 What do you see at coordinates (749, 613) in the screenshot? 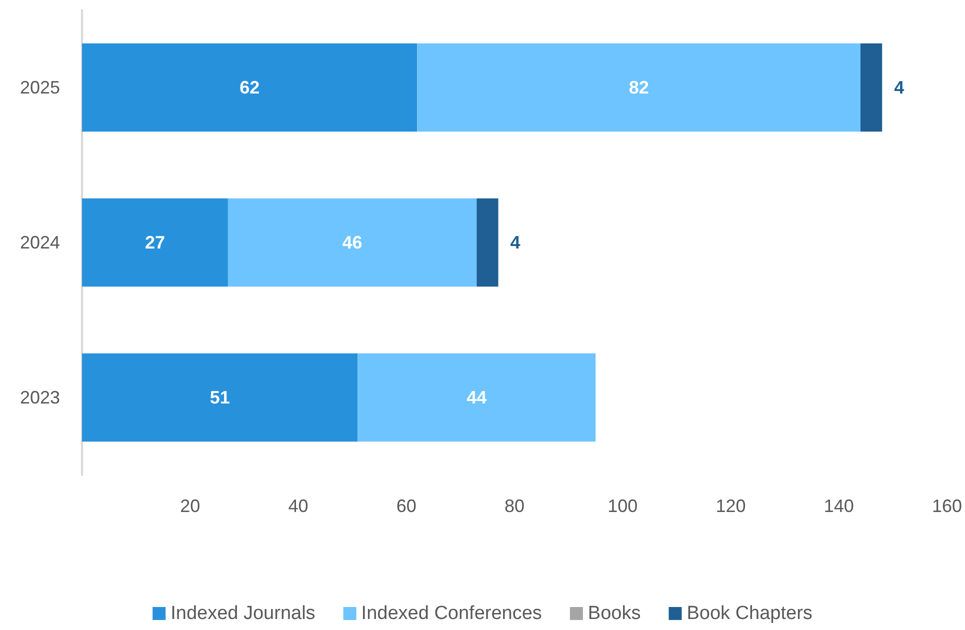
I see `legend-label: Book Chapters` at bounding box center [749, 613].